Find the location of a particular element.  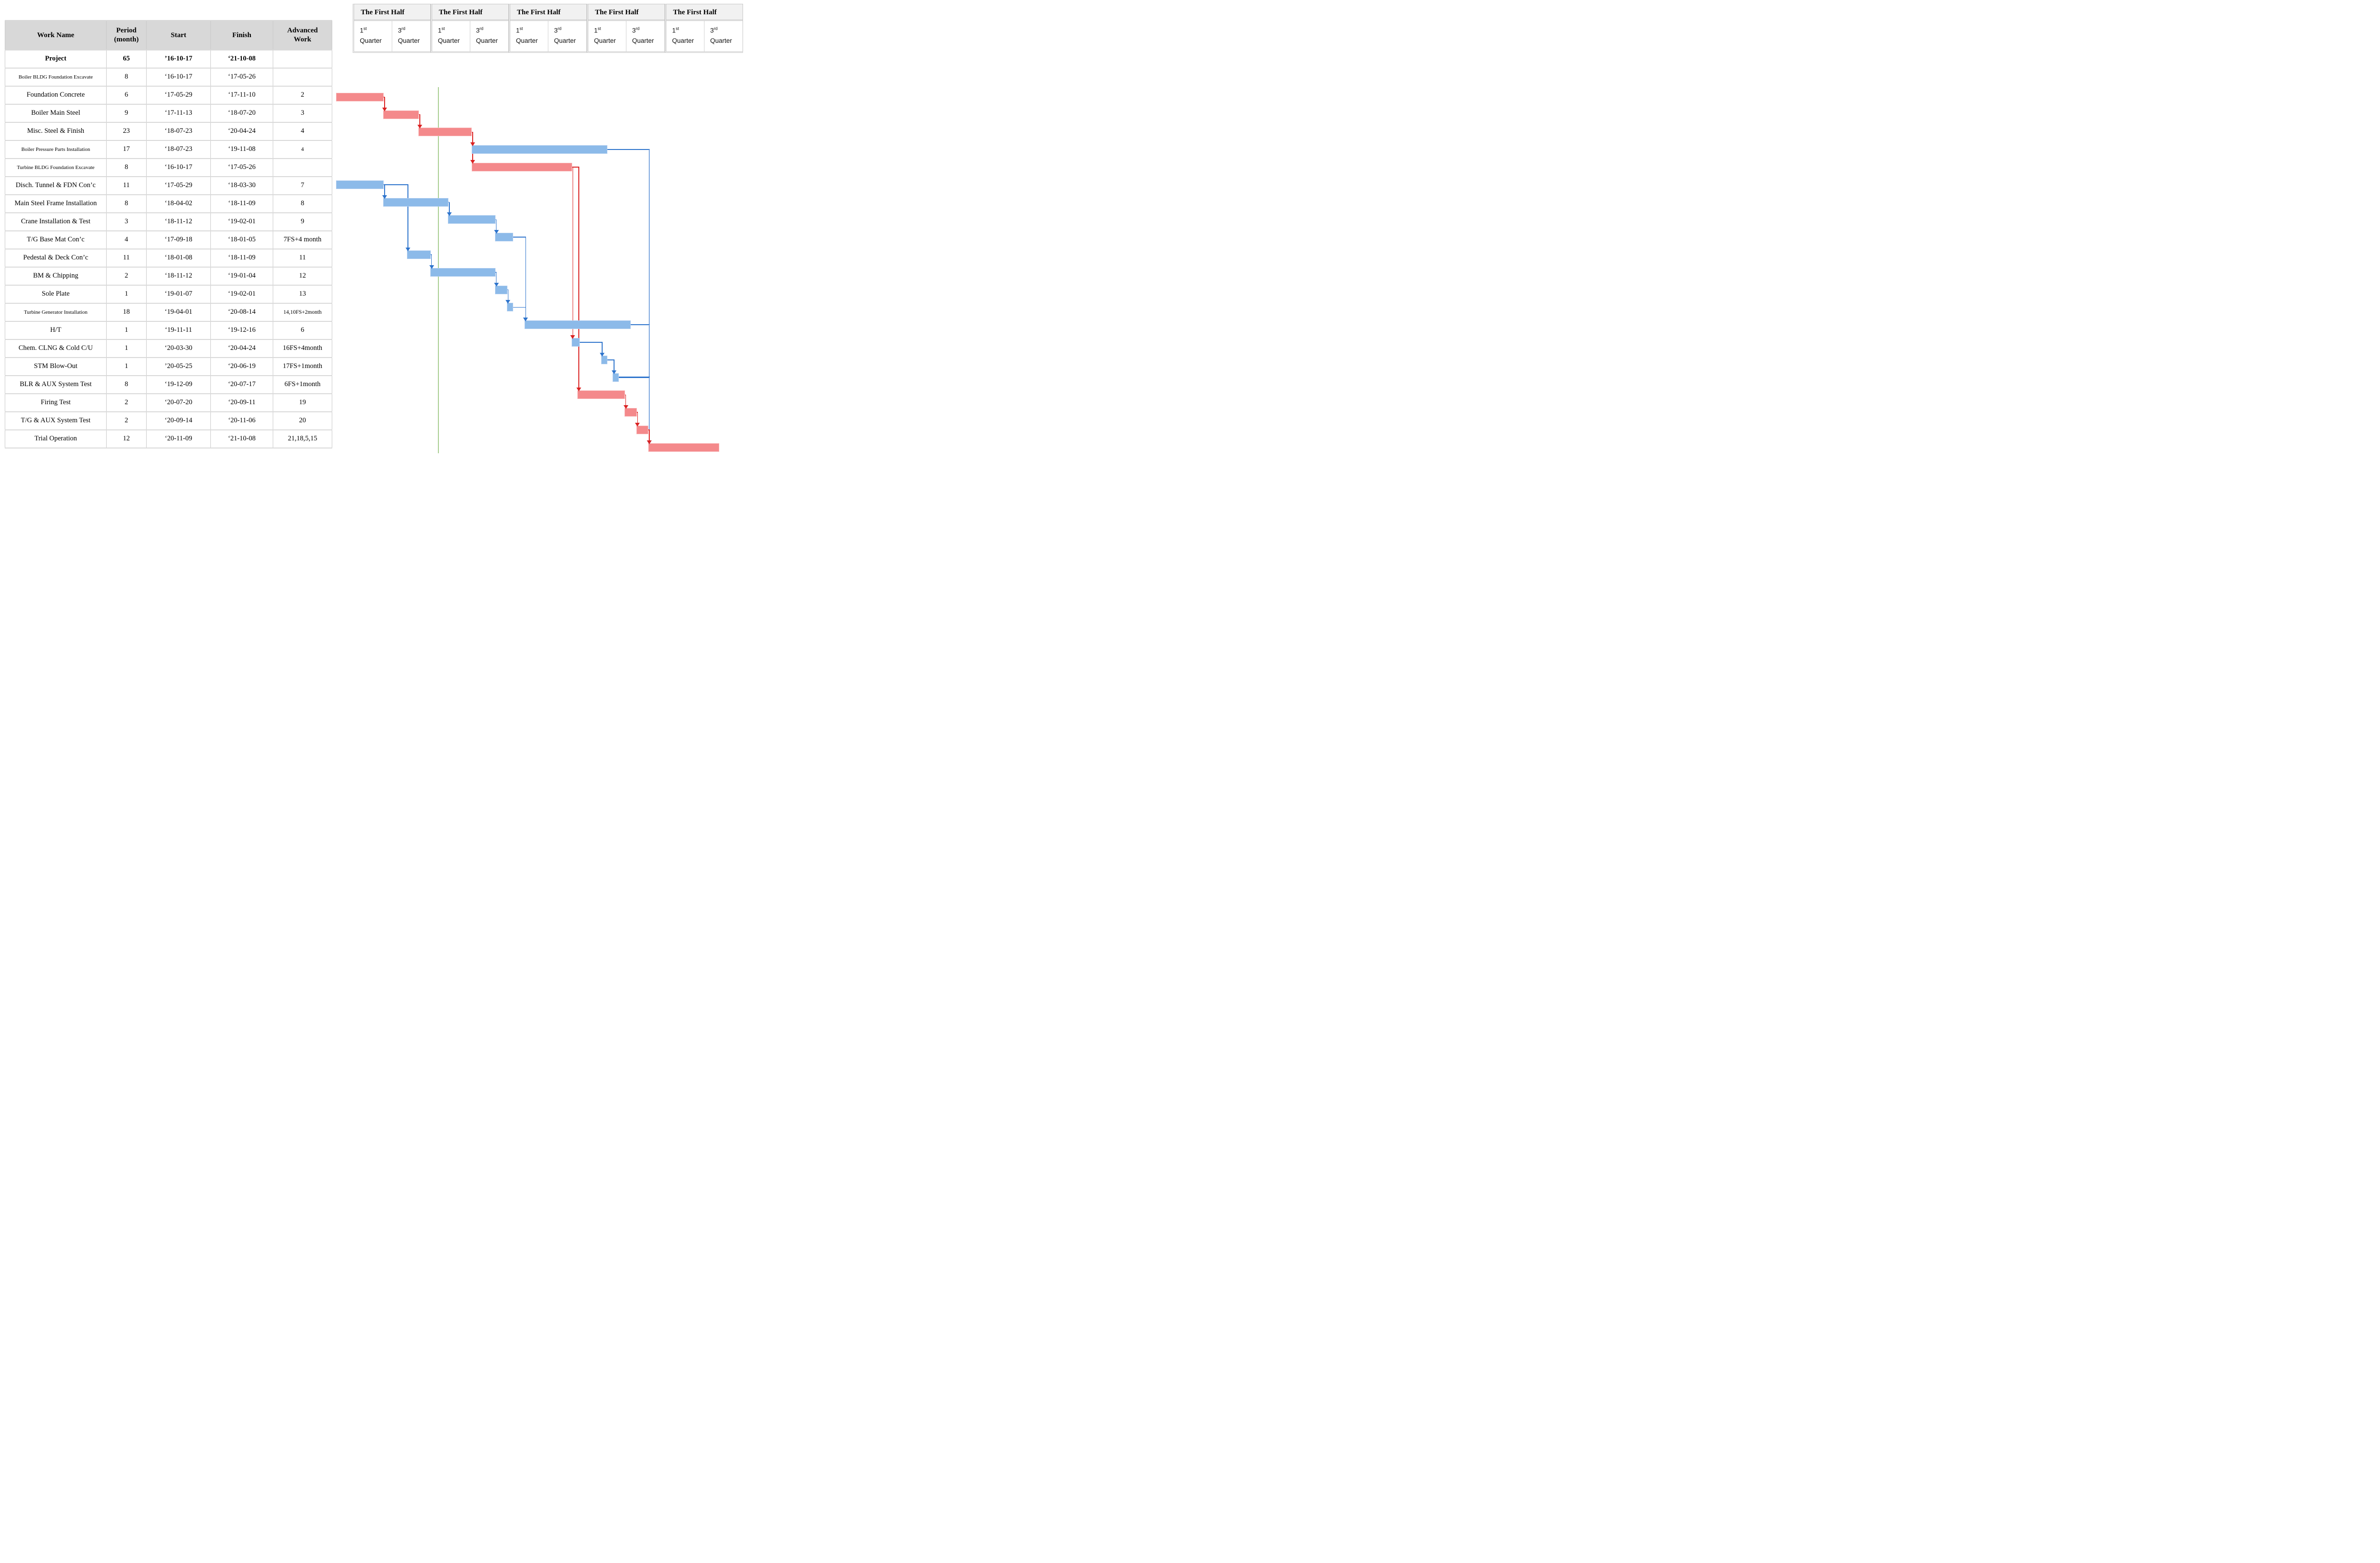

cell-advanced-work: 19 is located at coordinates (302, 402).